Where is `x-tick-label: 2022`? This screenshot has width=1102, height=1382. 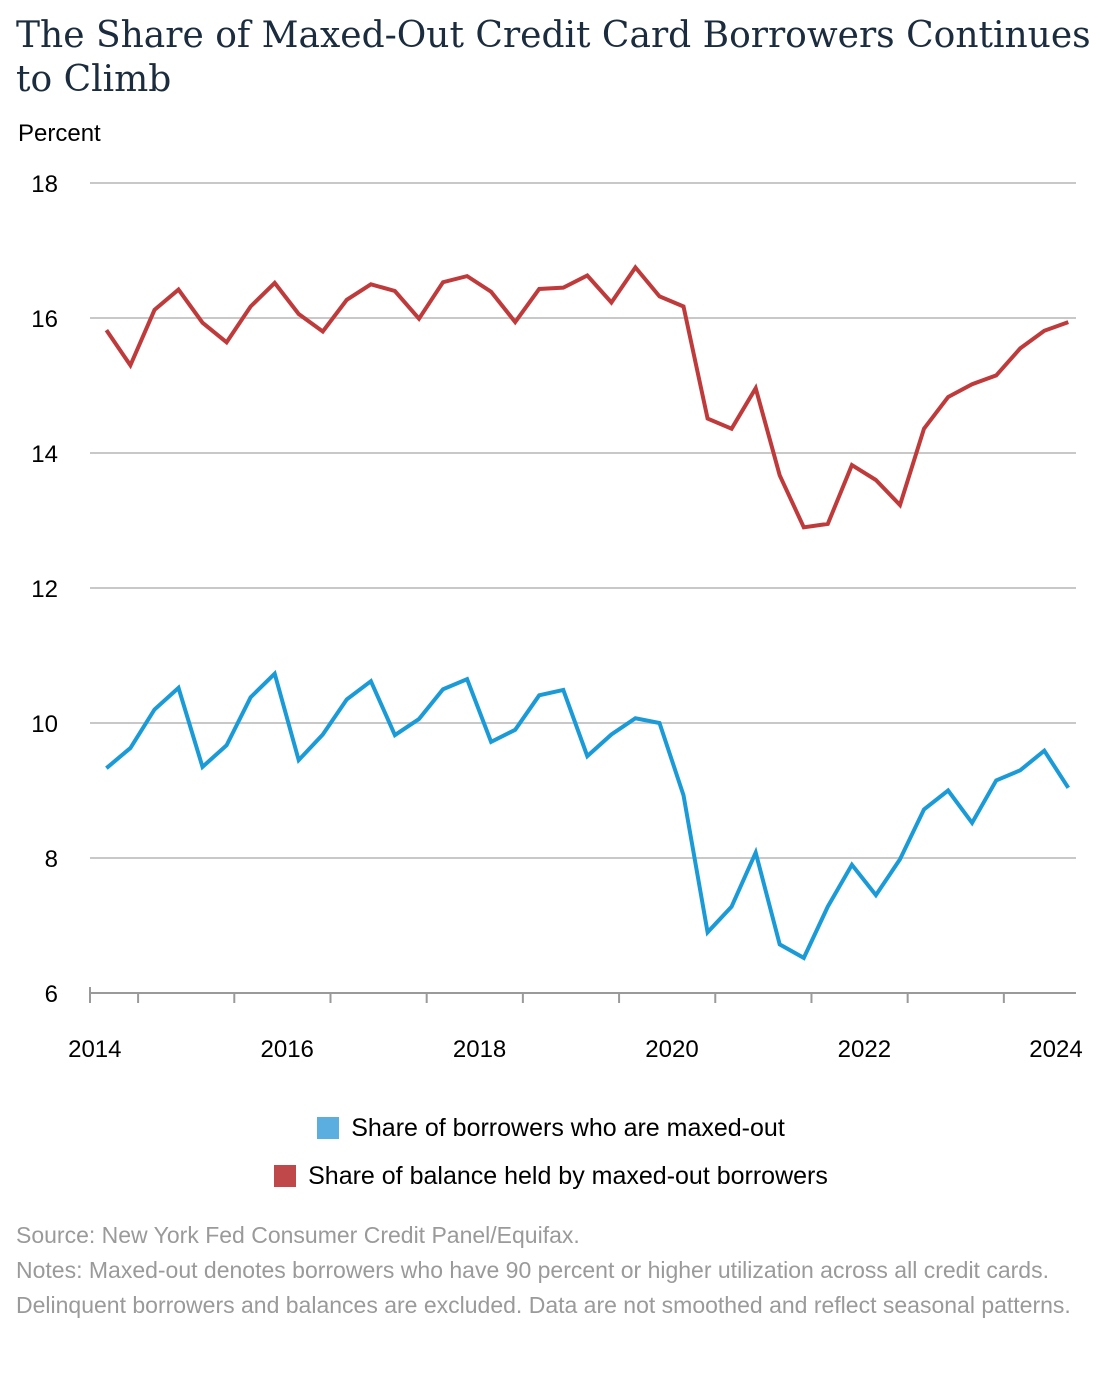
x-tick-label: 2022 is located at coordinates (864, 1049).